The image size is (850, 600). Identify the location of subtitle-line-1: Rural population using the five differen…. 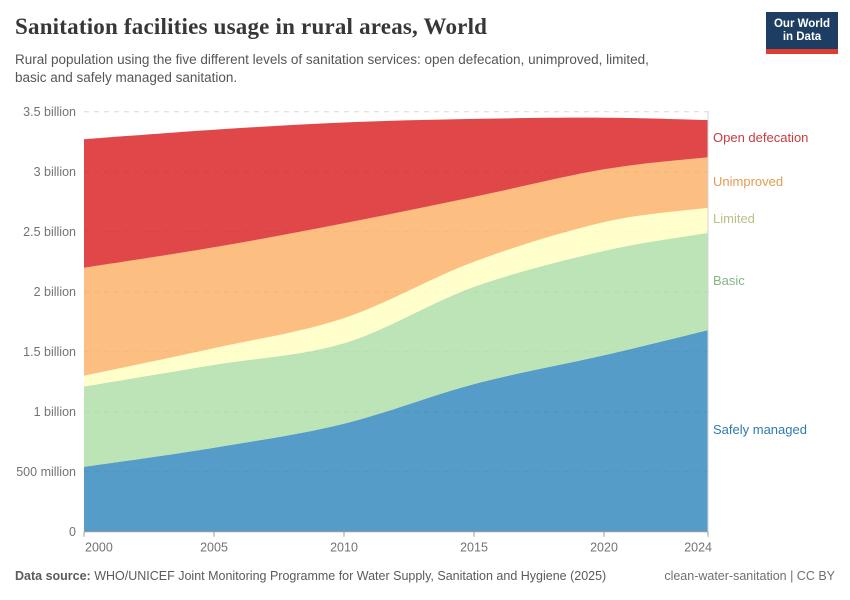
(332, 59).